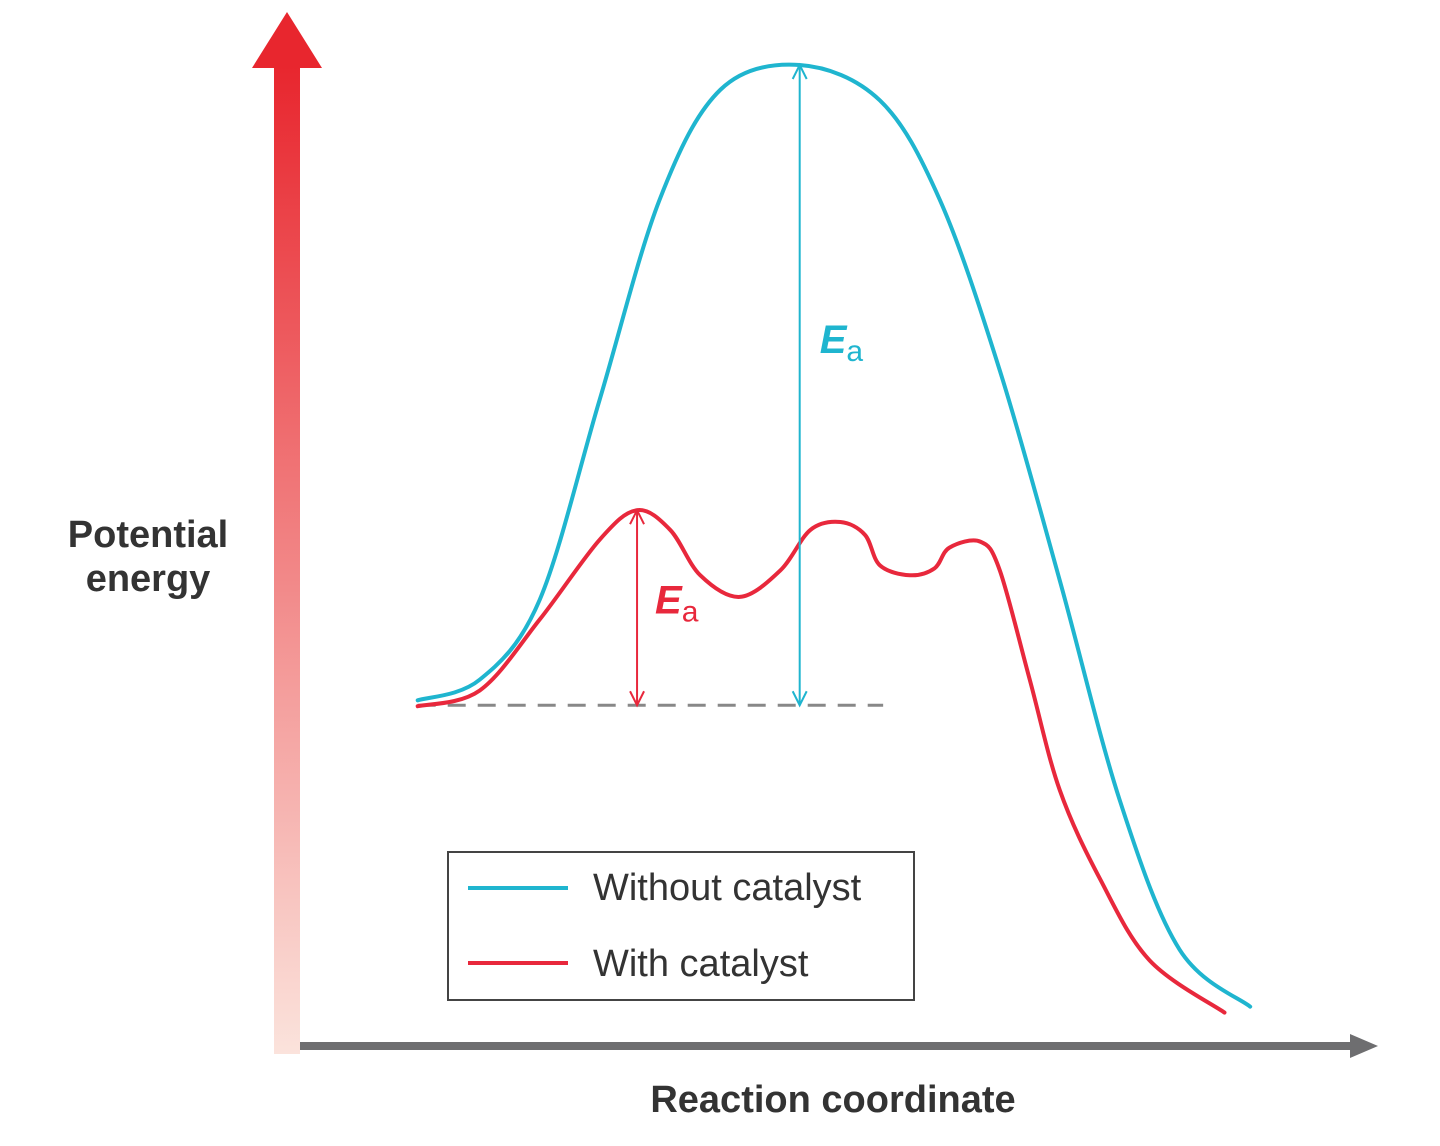  What do you see at coordinates (839, 1046) in the screenshot?
I see `x-axis-arrow` at bounding box center [839, 1046].